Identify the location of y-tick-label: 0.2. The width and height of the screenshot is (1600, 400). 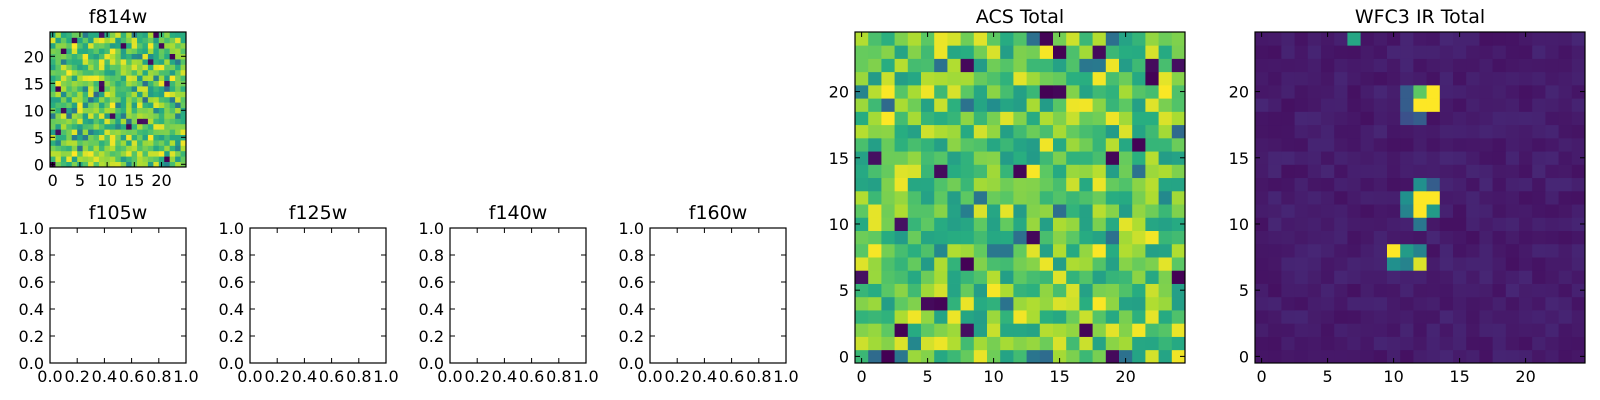
(631, 336).